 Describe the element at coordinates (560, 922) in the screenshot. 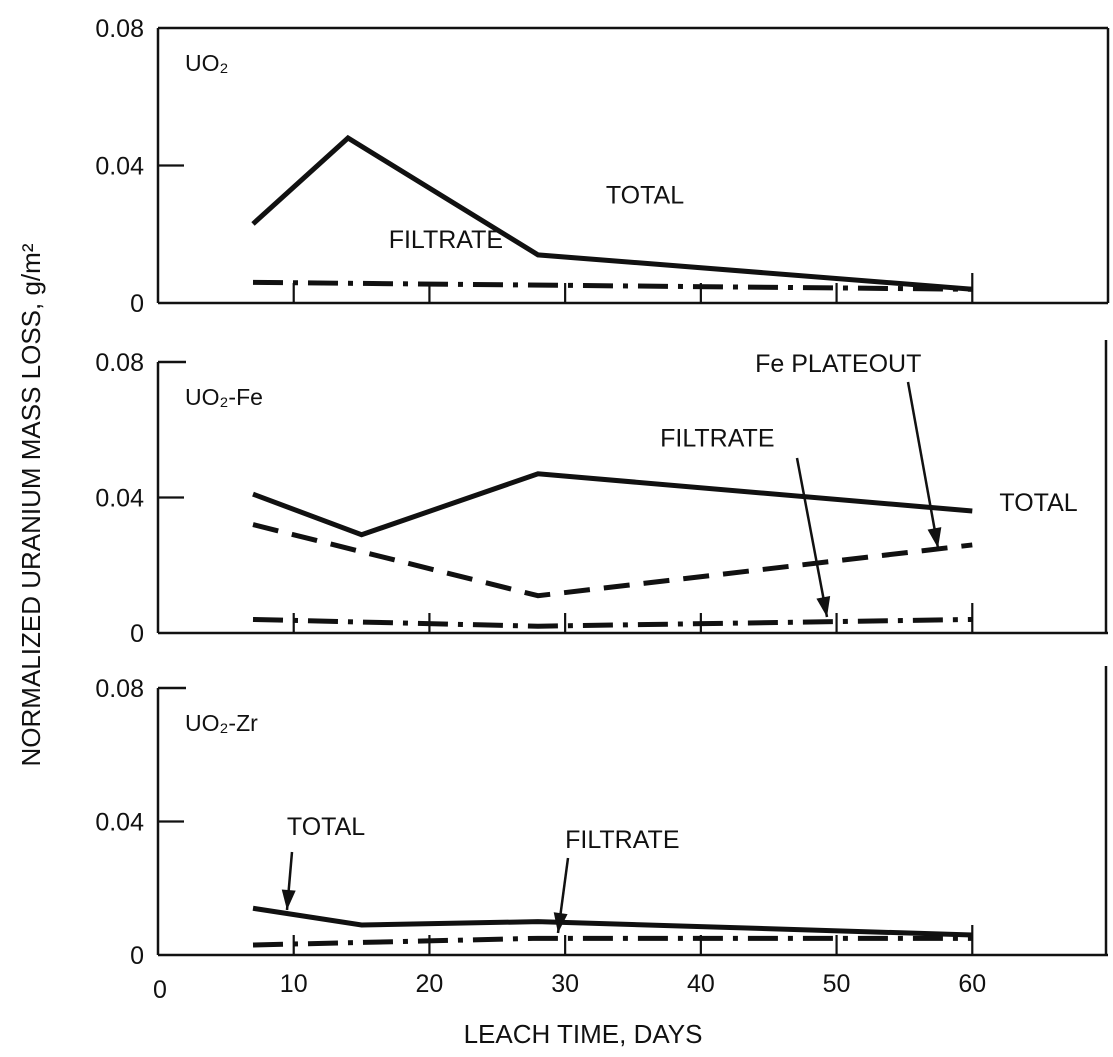

I see `arrow-filtrate-zr-head` at that location.